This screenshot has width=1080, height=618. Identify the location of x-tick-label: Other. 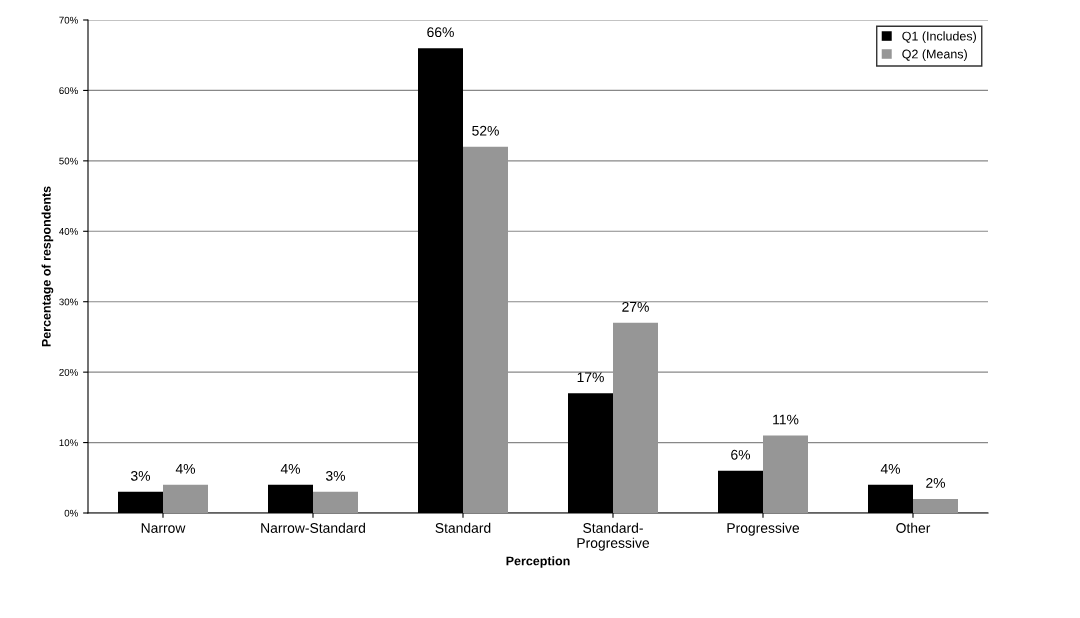
(913, 527).